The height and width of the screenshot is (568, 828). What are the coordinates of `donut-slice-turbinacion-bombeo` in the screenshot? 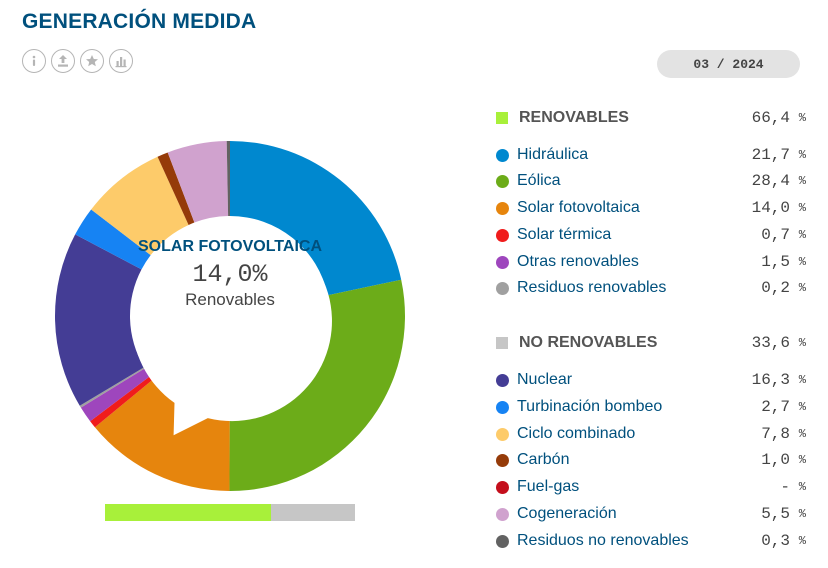 It's located at (113, 239).